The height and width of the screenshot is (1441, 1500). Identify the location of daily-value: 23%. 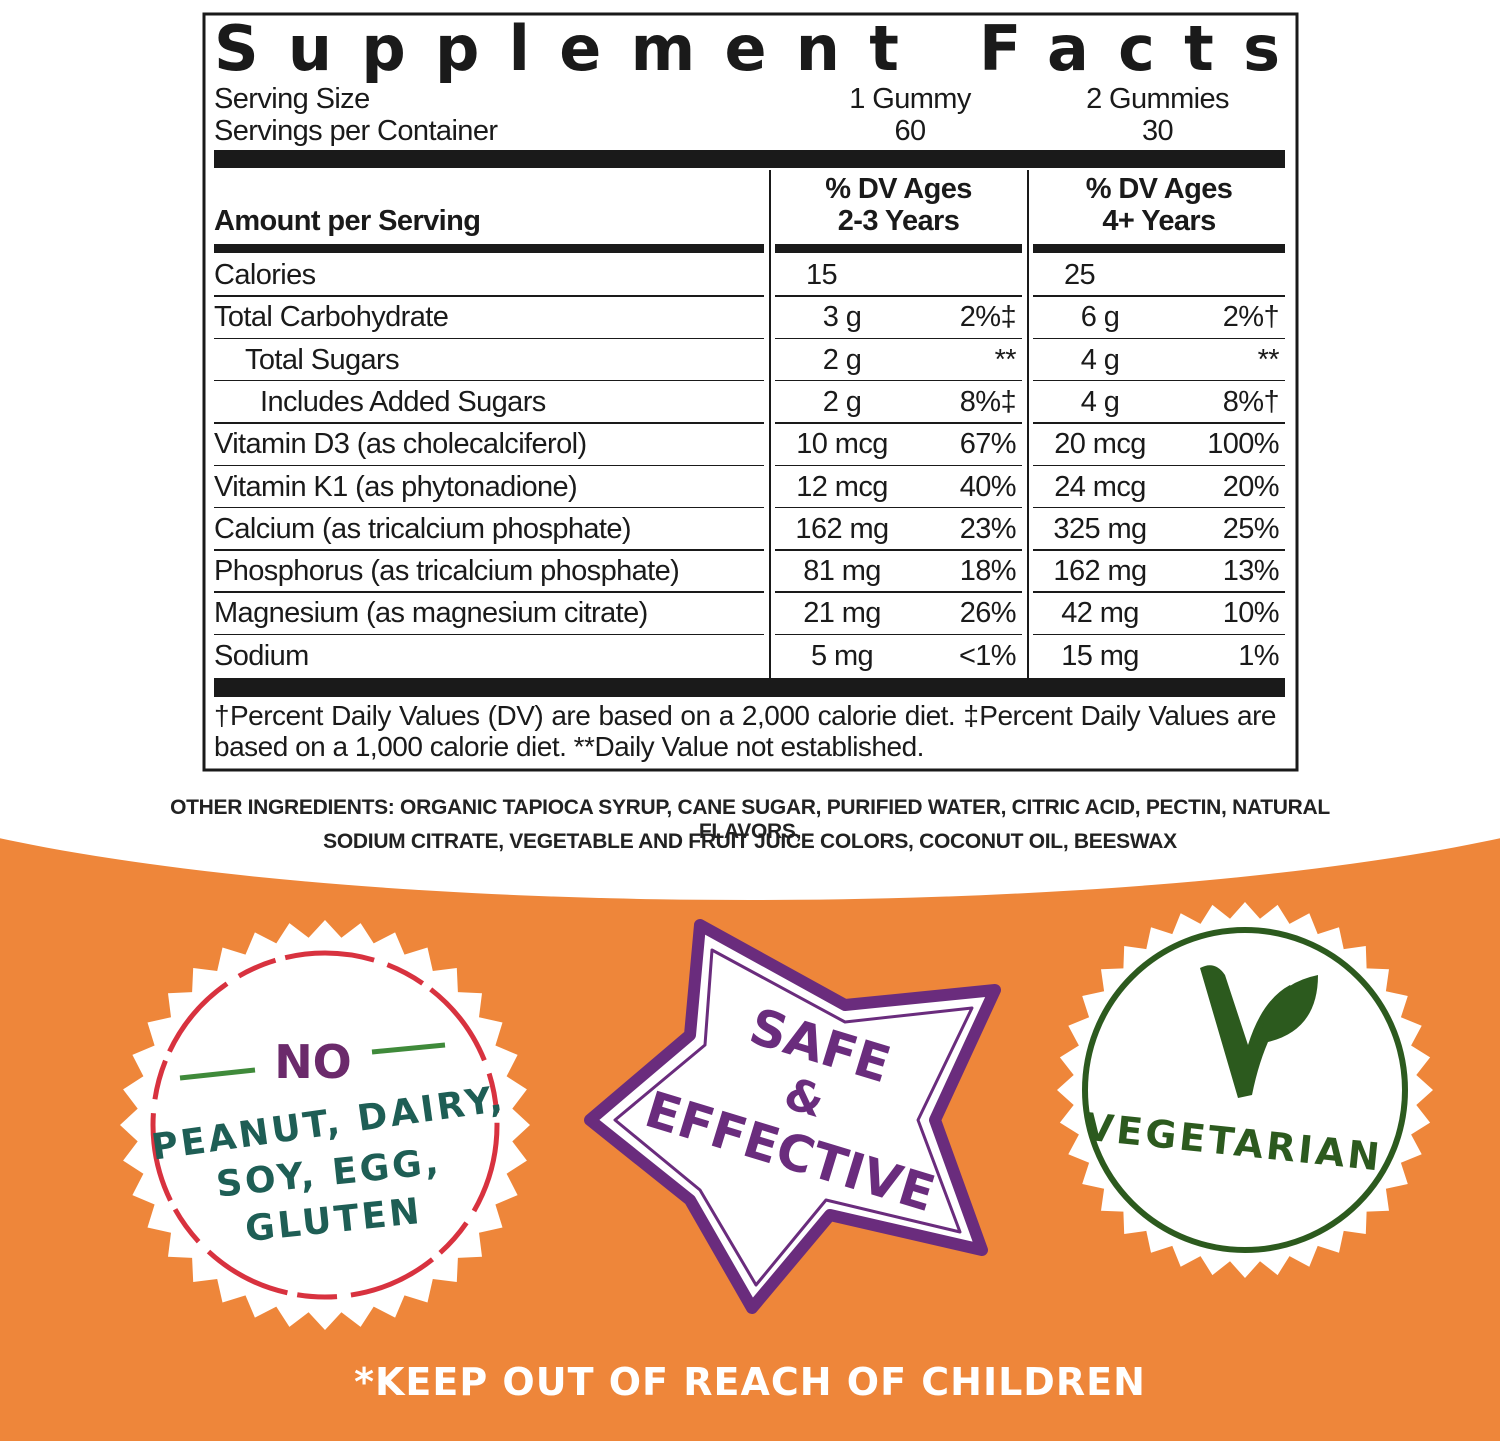
(988, 528).